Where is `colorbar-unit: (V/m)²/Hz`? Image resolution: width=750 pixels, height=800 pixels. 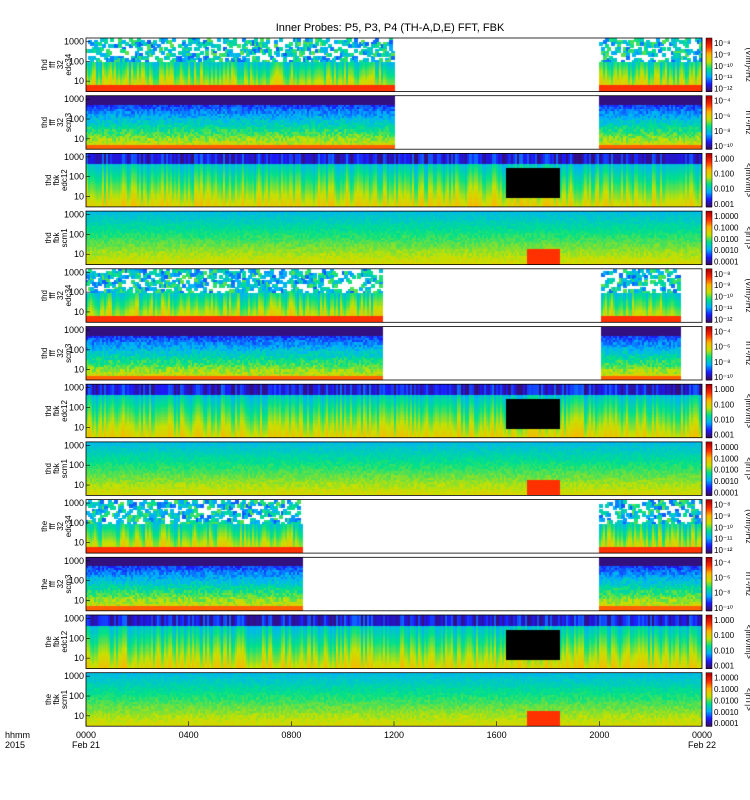 colorbar-unit: (V/m)²/Hz is located at coordinates (747, 295).